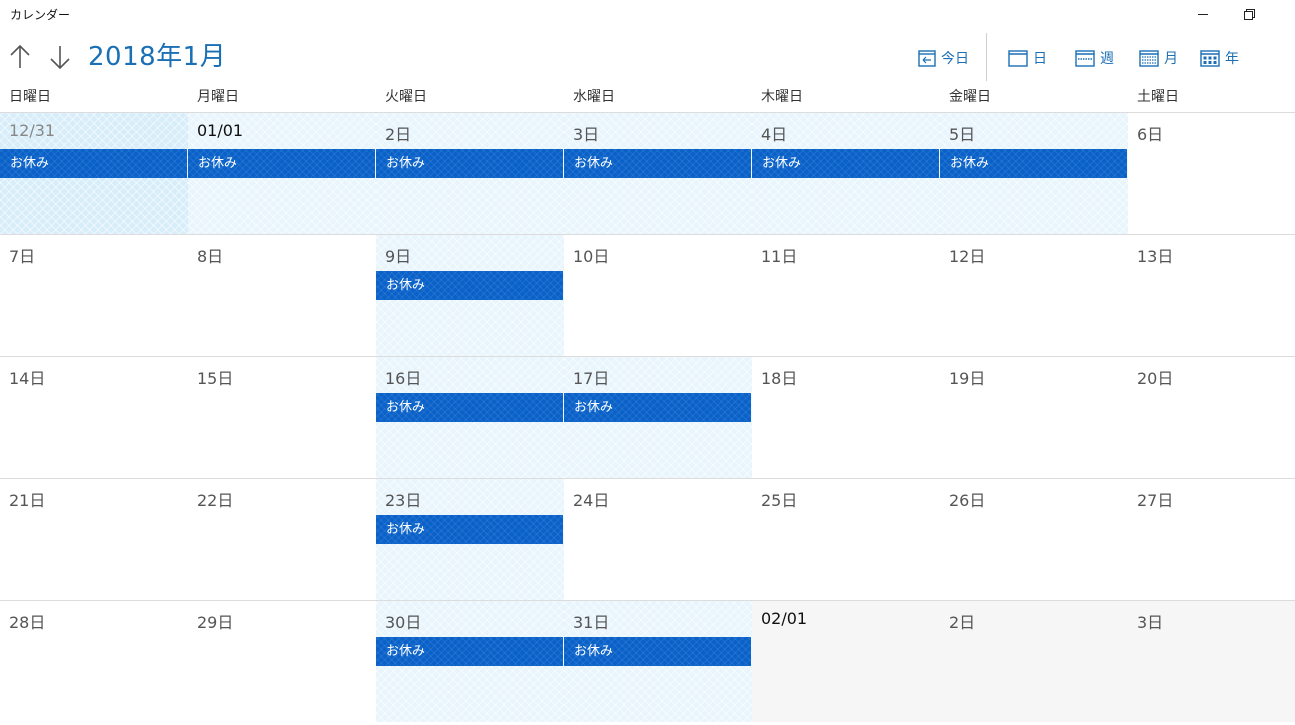 This screenshot has width=1295, height=725. Describe the element at coordinates (846, 417) in the screenshot. I see `day-cell: 18日` at that location.